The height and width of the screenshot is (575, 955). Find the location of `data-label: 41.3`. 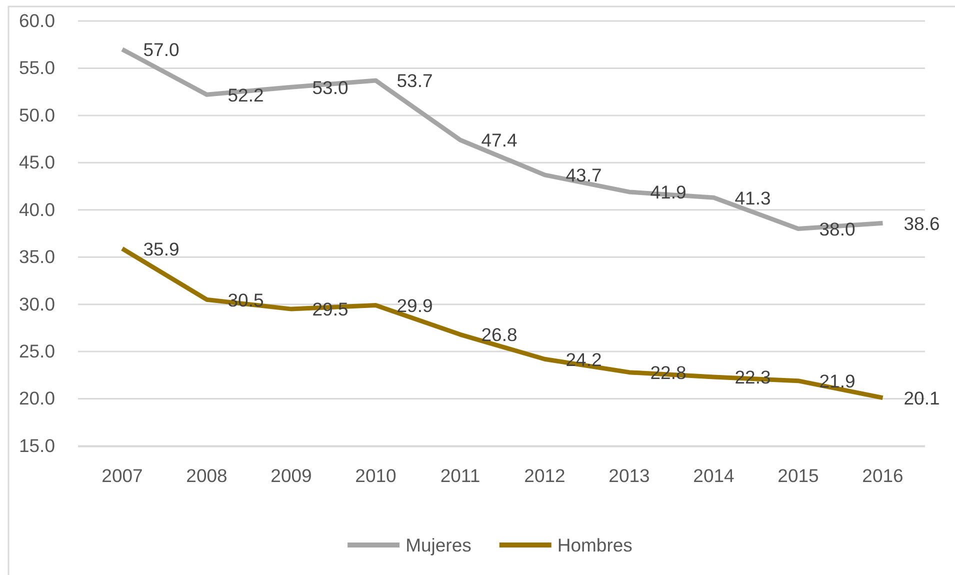

data-label: 41.3 is located at coordinates (752, 197).